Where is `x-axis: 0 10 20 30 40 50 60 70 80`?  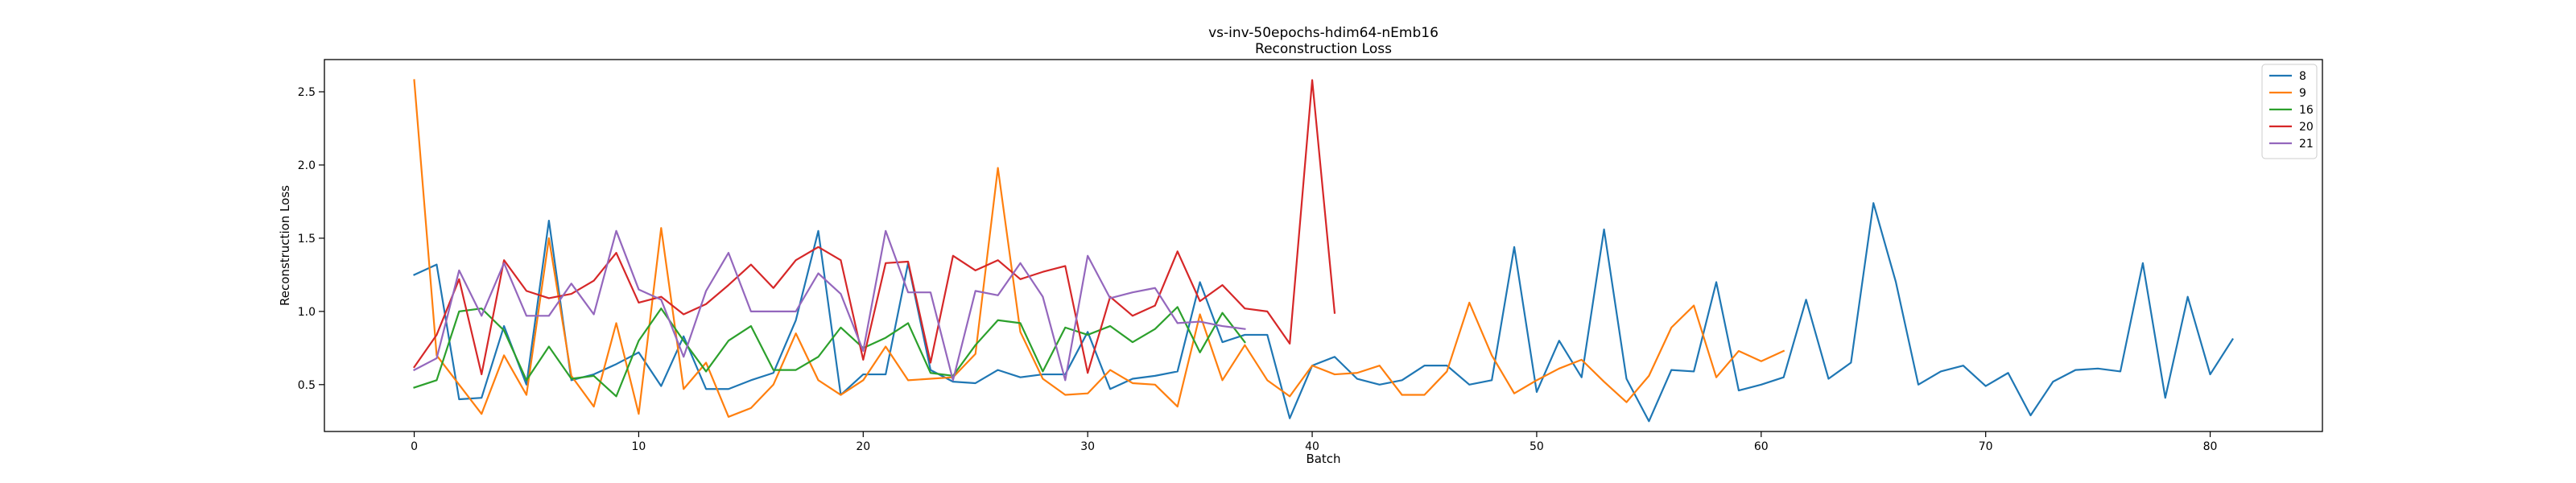 x-axis: 0 10 20 30 40 50 60 70 80 is located at coordinates (1314, 442).